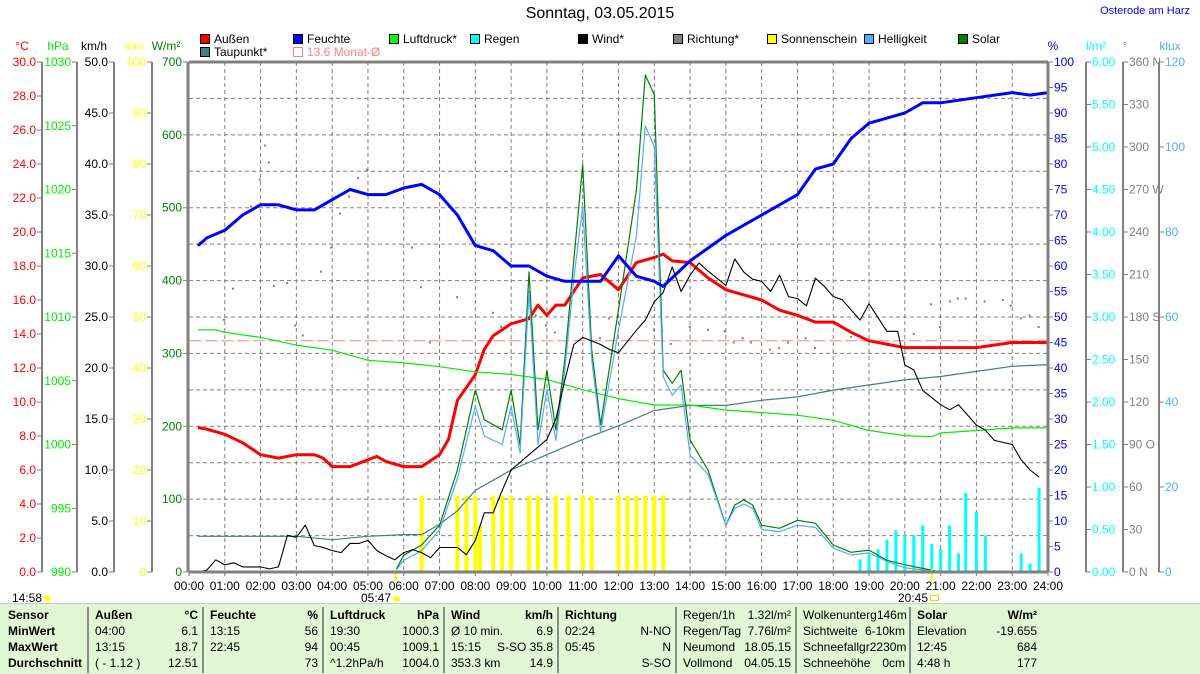  I want to click on tick-label-temp: 4.0, so click(27, 504).